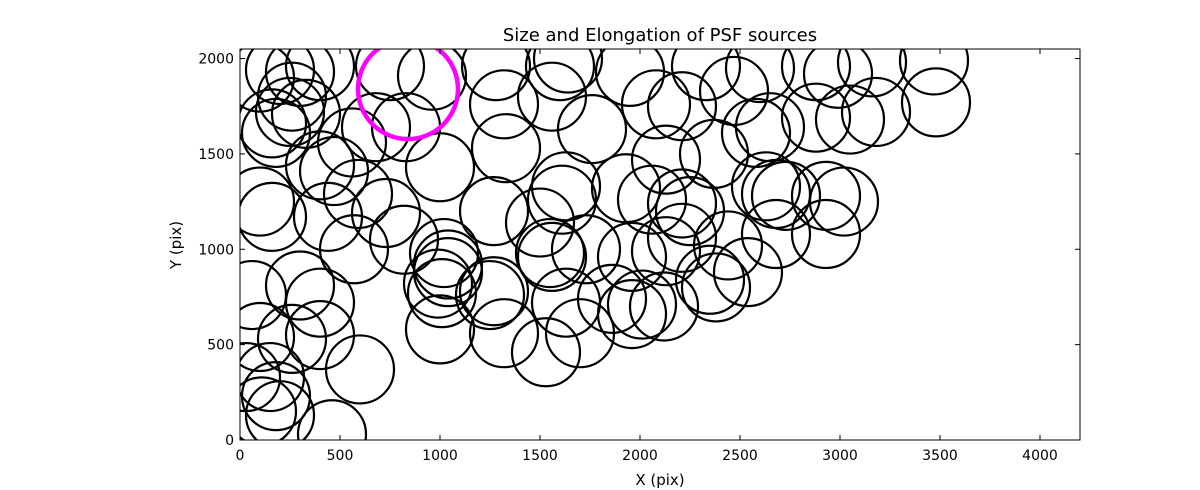 The width and height of the screenshot is (1200, 490). Describe the element at coordinates (1040, 456) in the screenshot. I see `x-tick-label: 4000` at that location.